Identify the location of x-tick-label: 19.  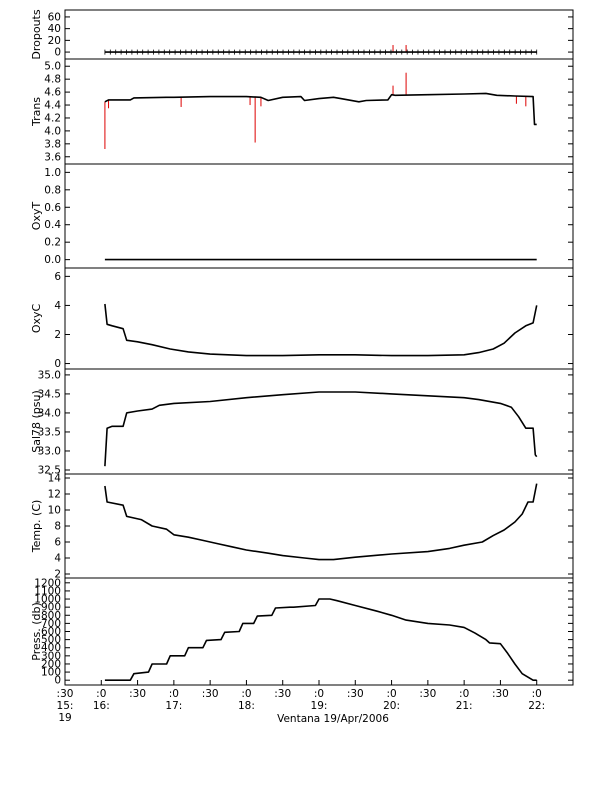
(64, 718).